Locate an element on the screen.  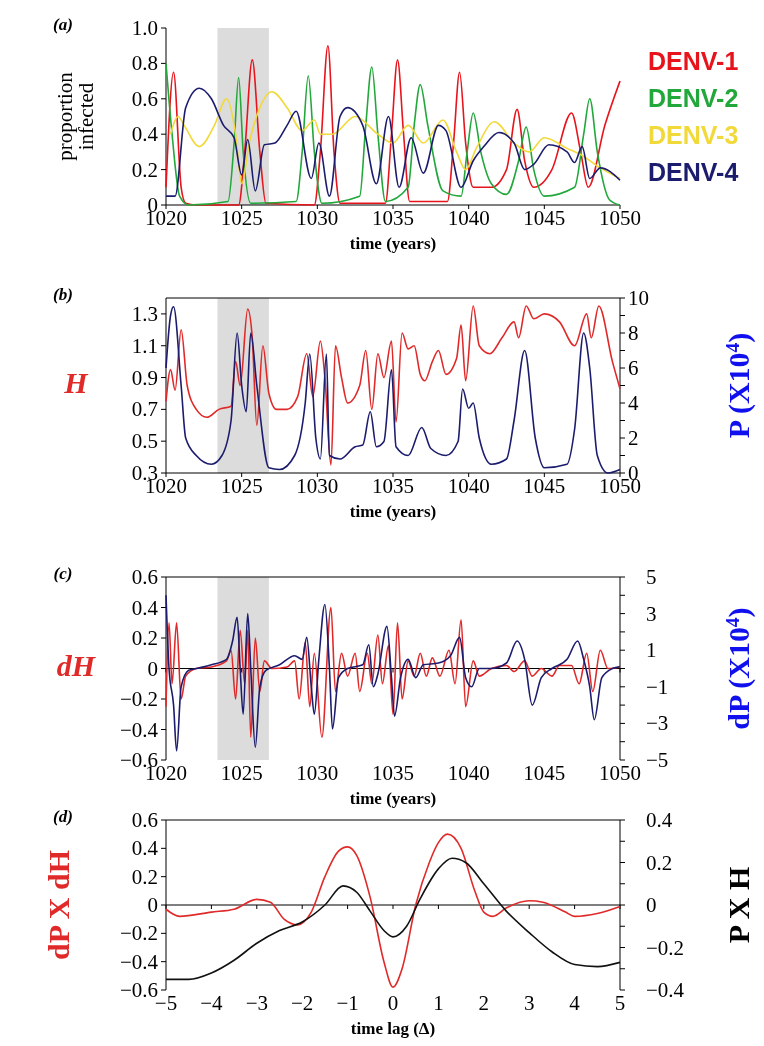
text: DENV-2 is located at coordinates (693, 97).